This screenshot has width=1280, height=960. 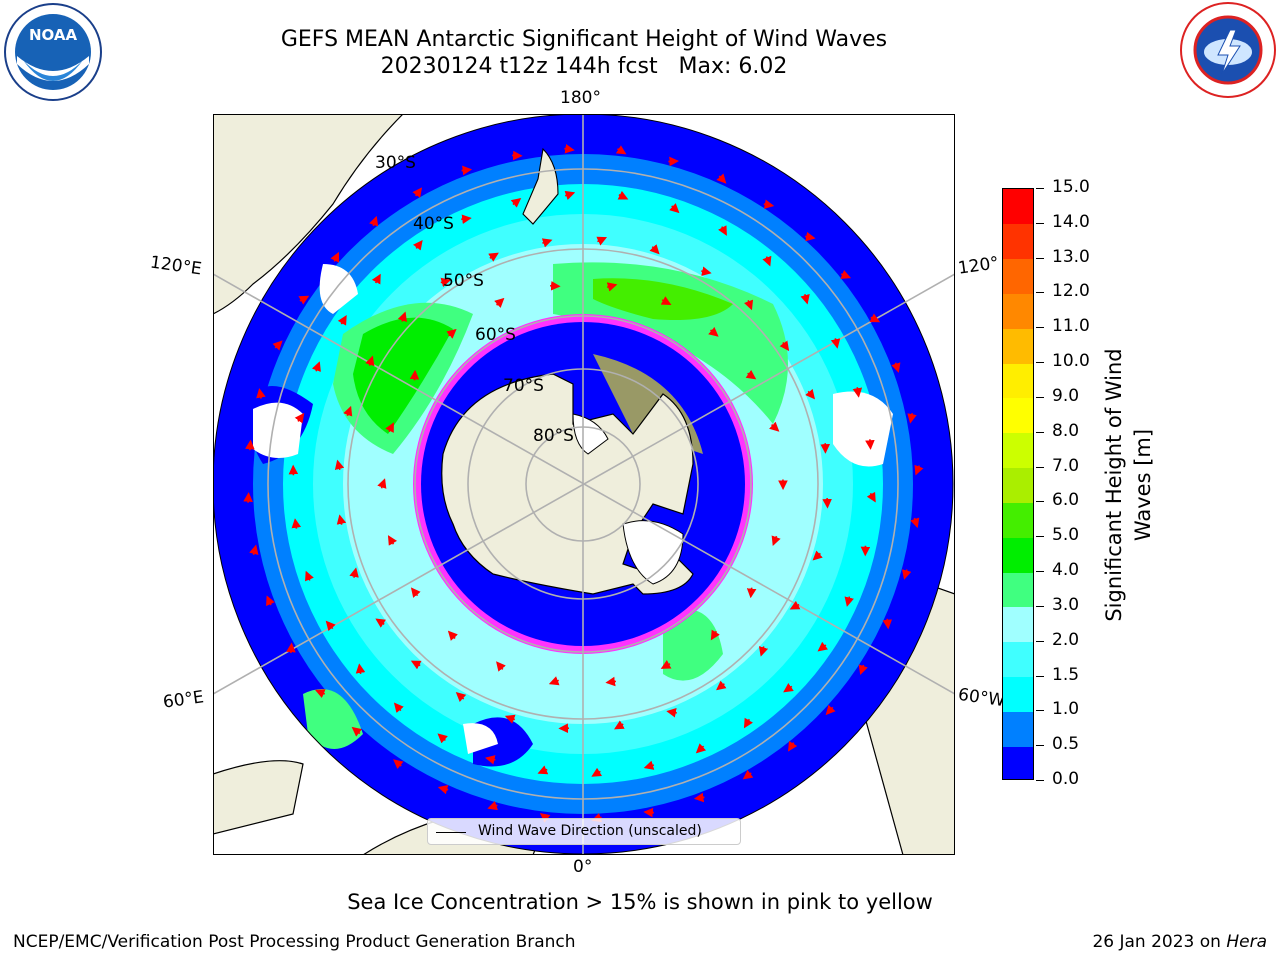 What do you see at coordinates (1066, 465) in the screenshot?
I see `colorbar-tick-label: 7.0` at bounding box center [1066, 465].